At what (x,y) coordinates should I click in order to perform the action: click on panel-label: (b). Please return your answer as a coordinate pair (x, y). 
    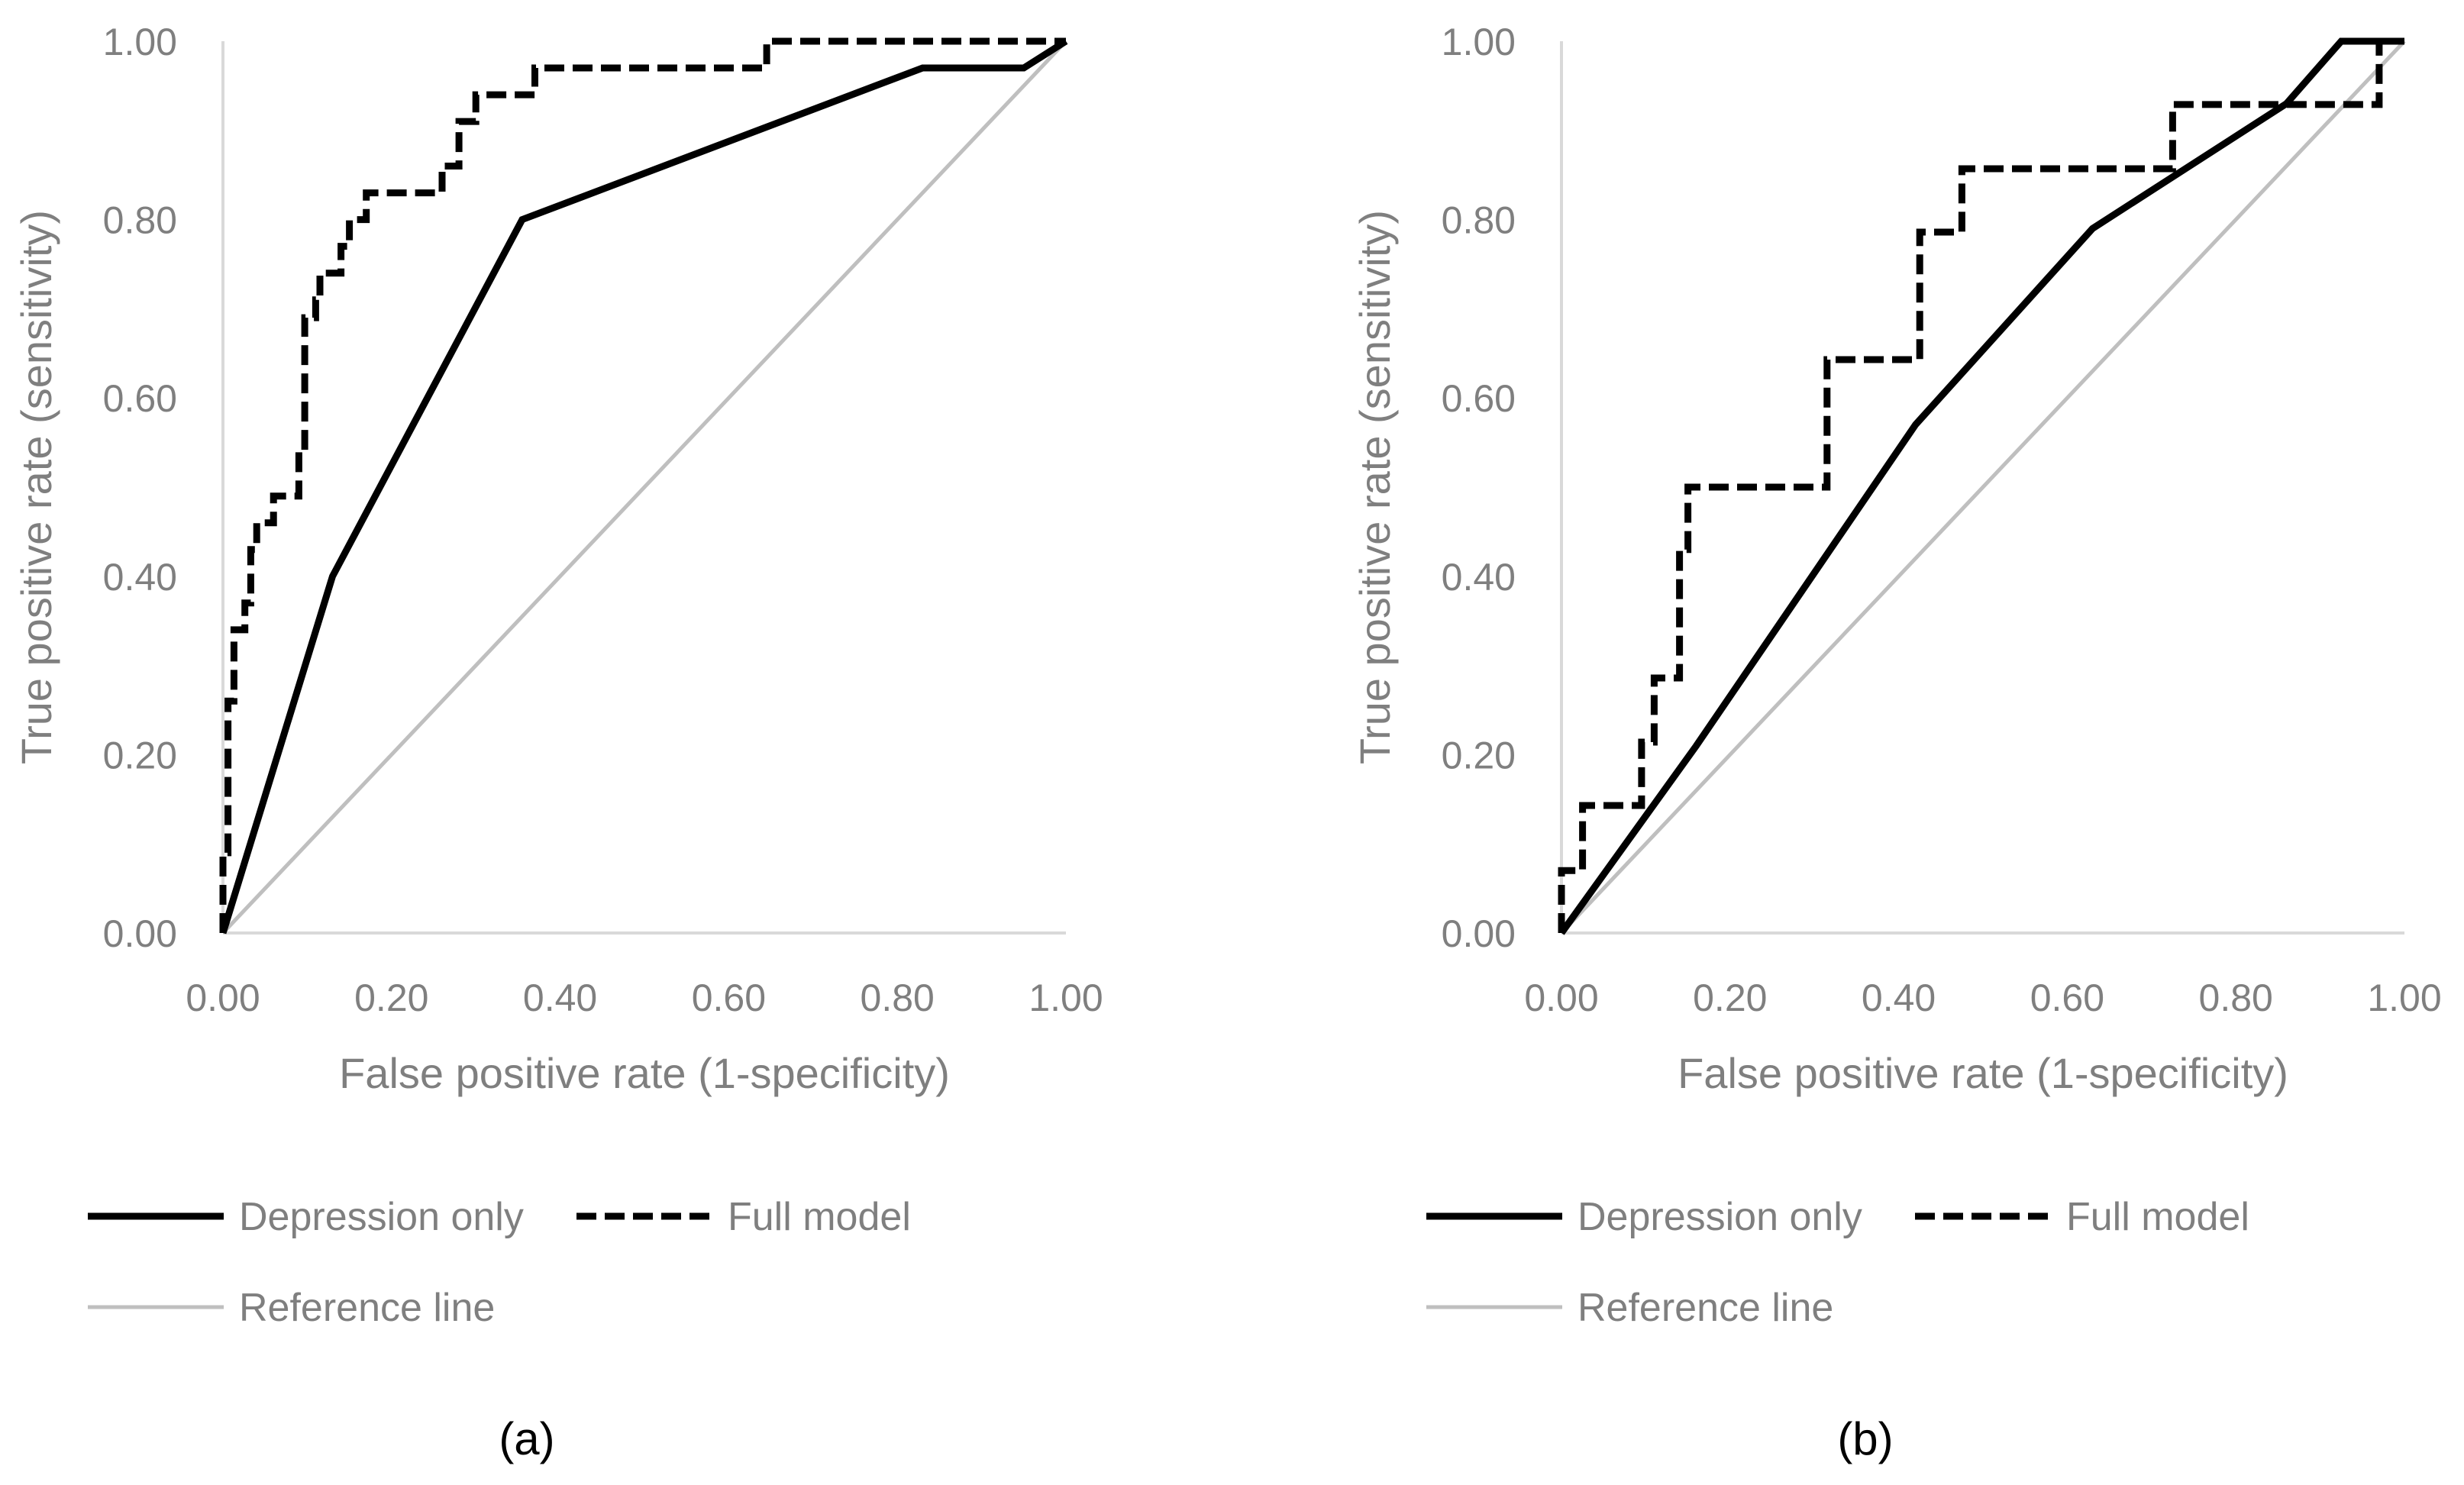
    Looking at the image, I should click on (1865, 1438).